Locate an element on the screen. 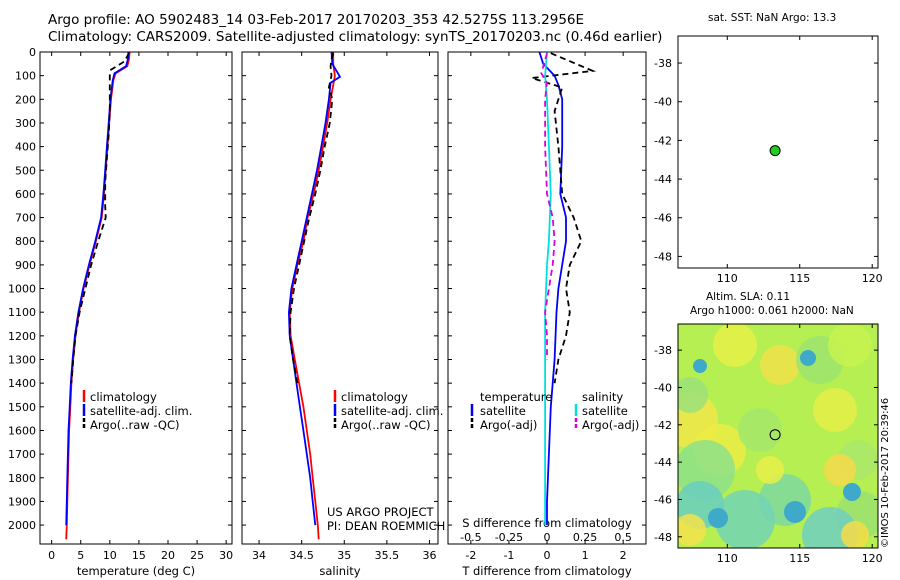 This screenshot has width=900, height=580. x-top-tick-label: -0.5 is located at coordinates (470, 537).